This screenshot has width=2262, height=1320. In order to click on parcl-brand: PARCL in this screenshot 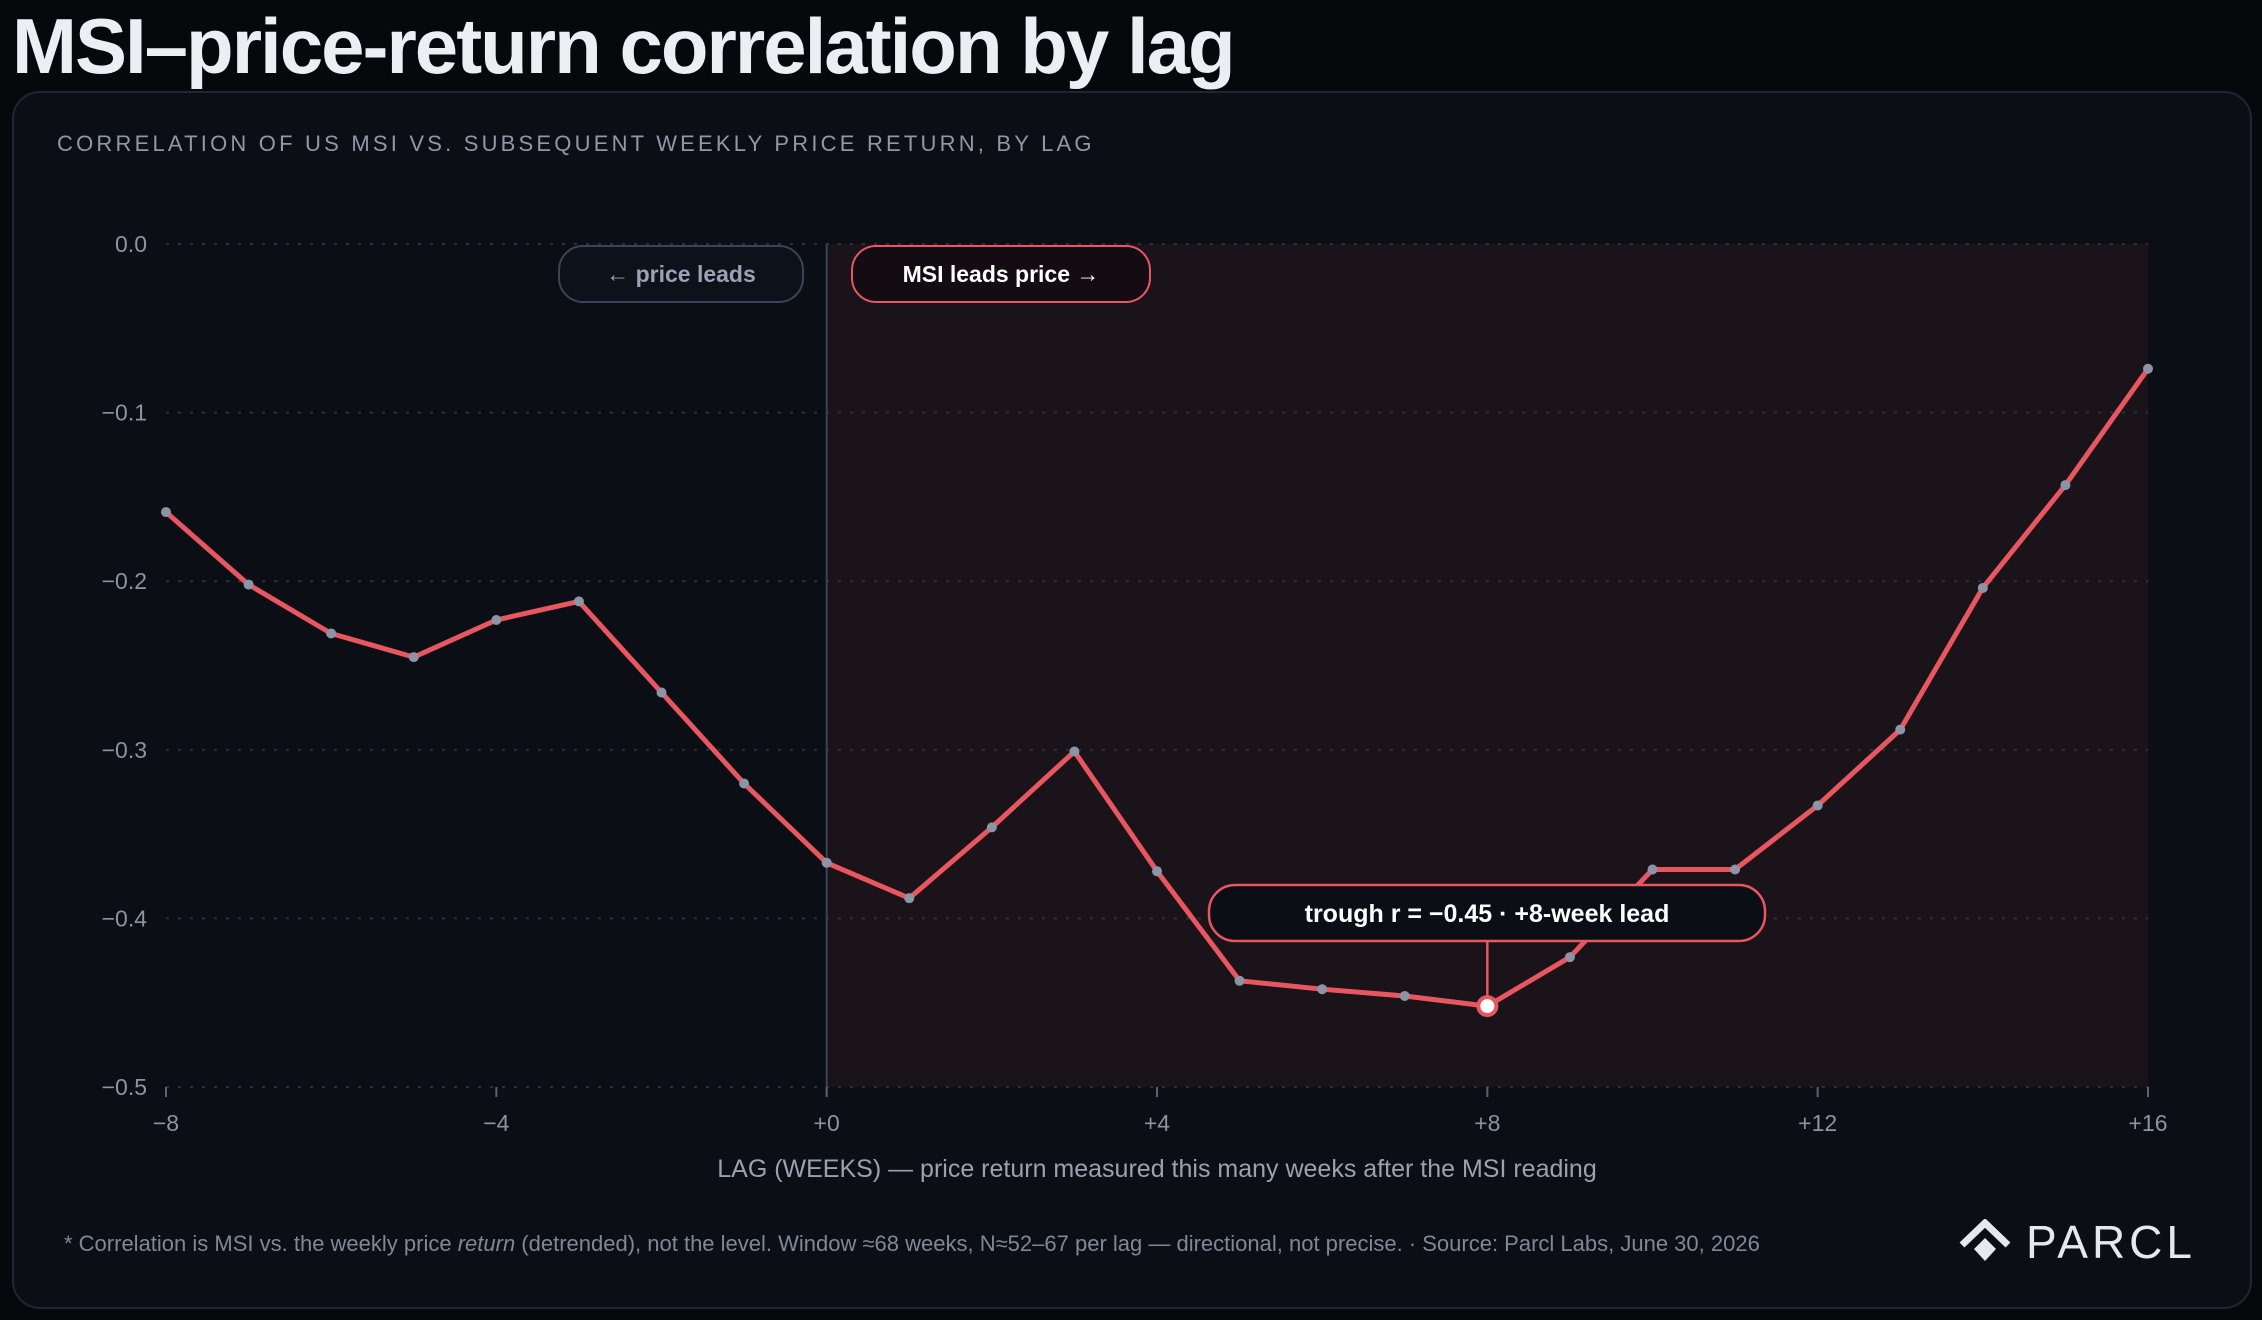, I will do `click(2077, 1242)`.